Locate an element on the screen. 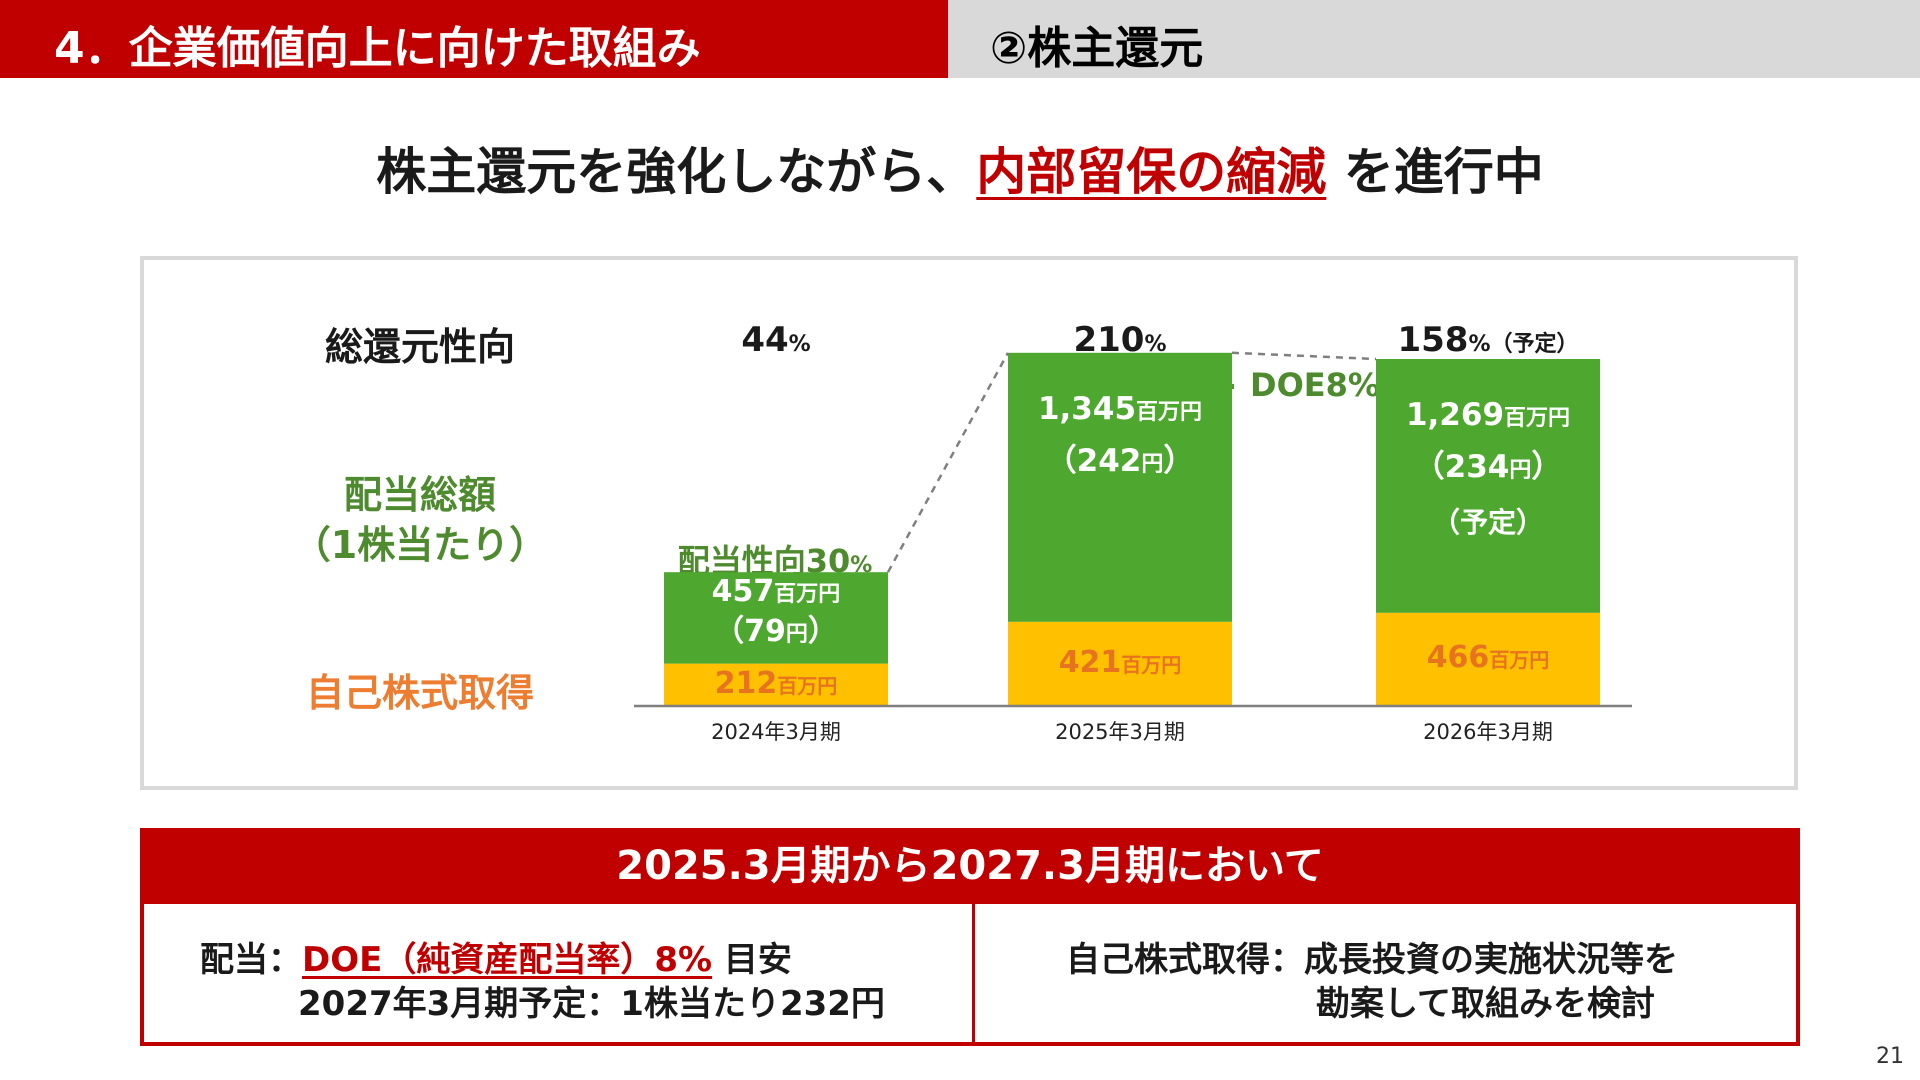 The image size is (1920, 1080). buyback-value-label-2: 466百万円 is located at coordinates (1488, 657).